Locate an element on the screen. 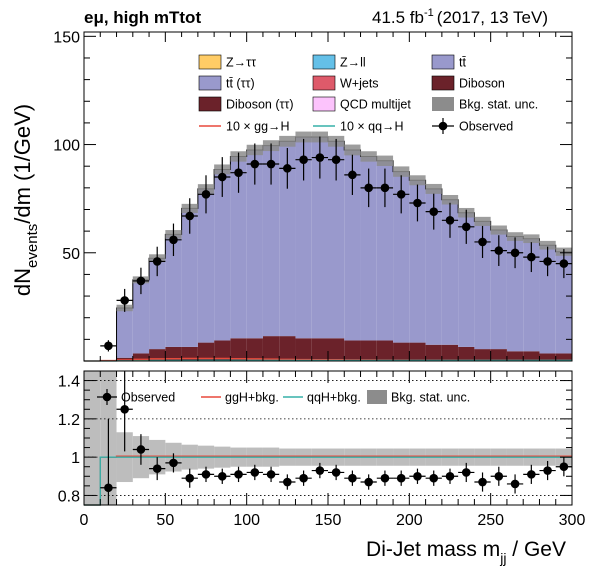 The height and width of the screenshot is (572, 596). legend-label-3: tt̄ (ττ) is located at coordinates (240, 84).